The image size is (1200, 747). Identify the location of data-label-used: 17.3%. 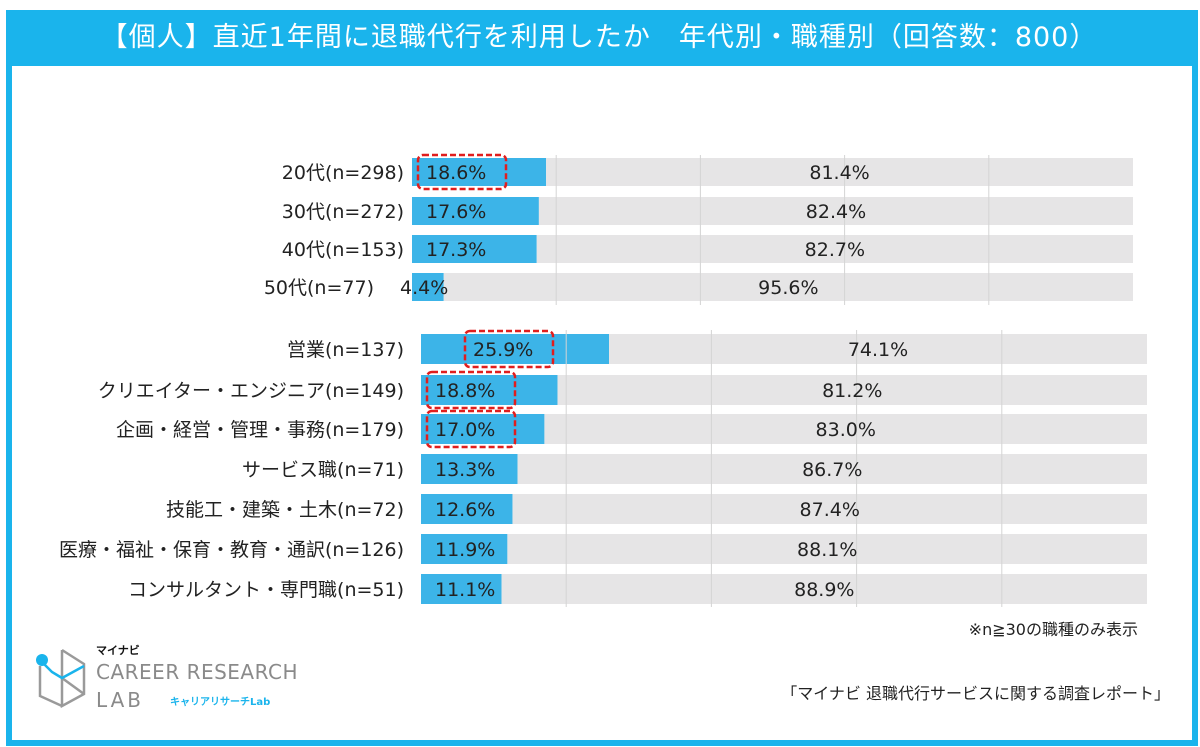
(456, 250).